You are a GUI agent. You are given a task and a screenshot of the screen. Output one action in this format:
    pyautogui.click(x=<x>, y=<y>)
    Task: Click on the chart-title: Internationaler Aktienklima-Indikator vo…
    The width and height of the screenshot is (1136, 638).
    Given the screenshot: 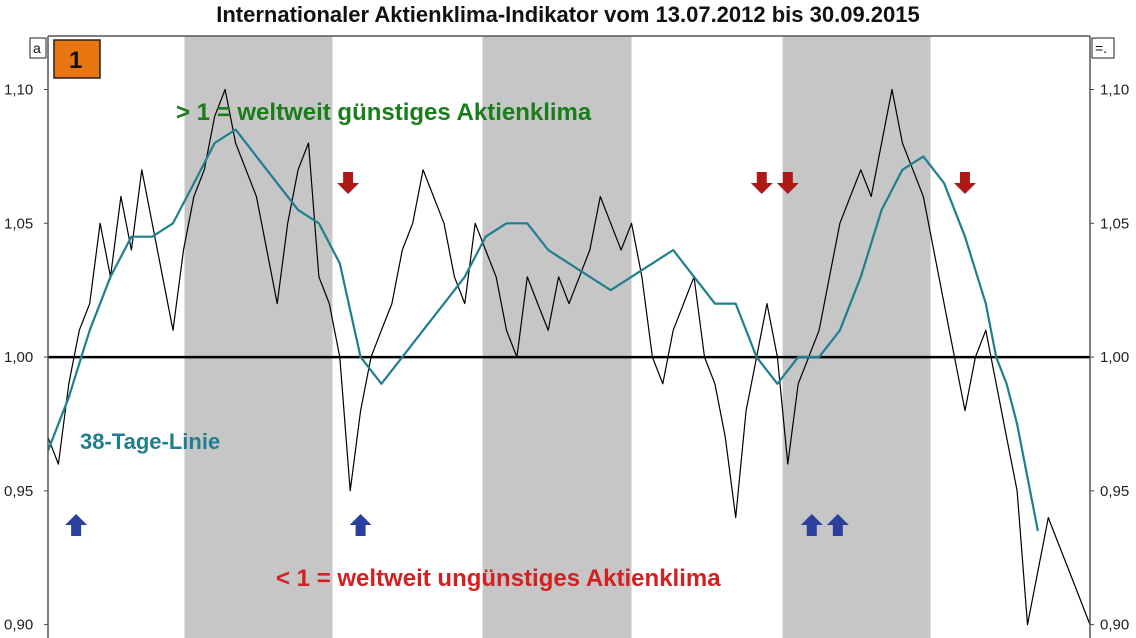 What is the action you would take?
    pyautogui.click(x=568, y=14)
    